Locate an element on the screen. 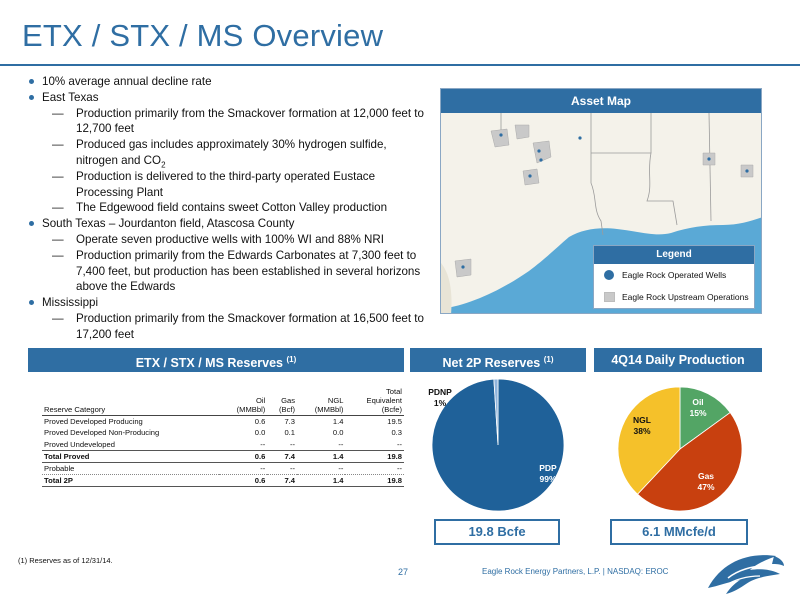 The width and height of the screenshot is (800, 600). pie-slice-label: NGL is located at coordinates (642, 420).